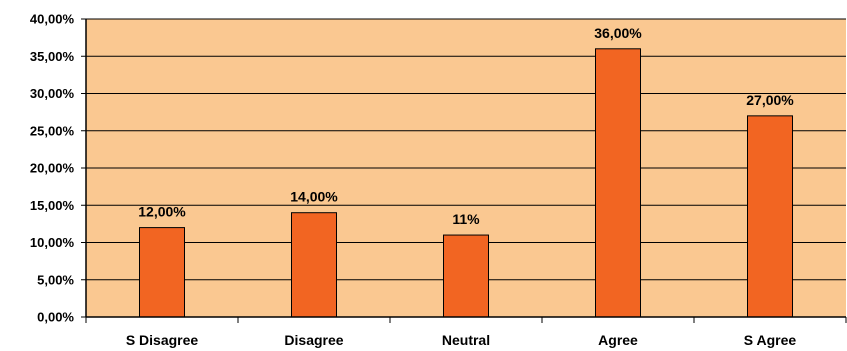  Describe the element at coordinates (52, 93) in the screenshot. I see `y-tick-label: 30,00%` at that location.